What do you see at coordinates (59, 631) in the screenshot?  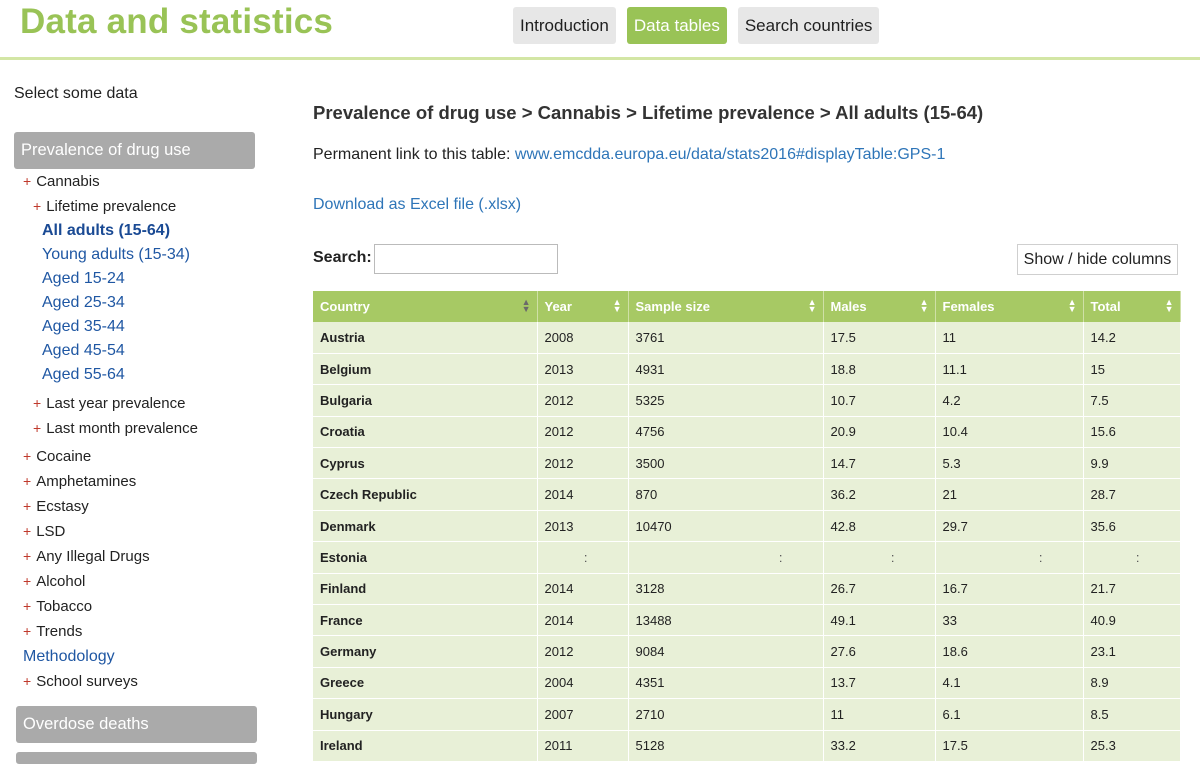 I see `tree-label: Trends` at bounding box center [59, 631].